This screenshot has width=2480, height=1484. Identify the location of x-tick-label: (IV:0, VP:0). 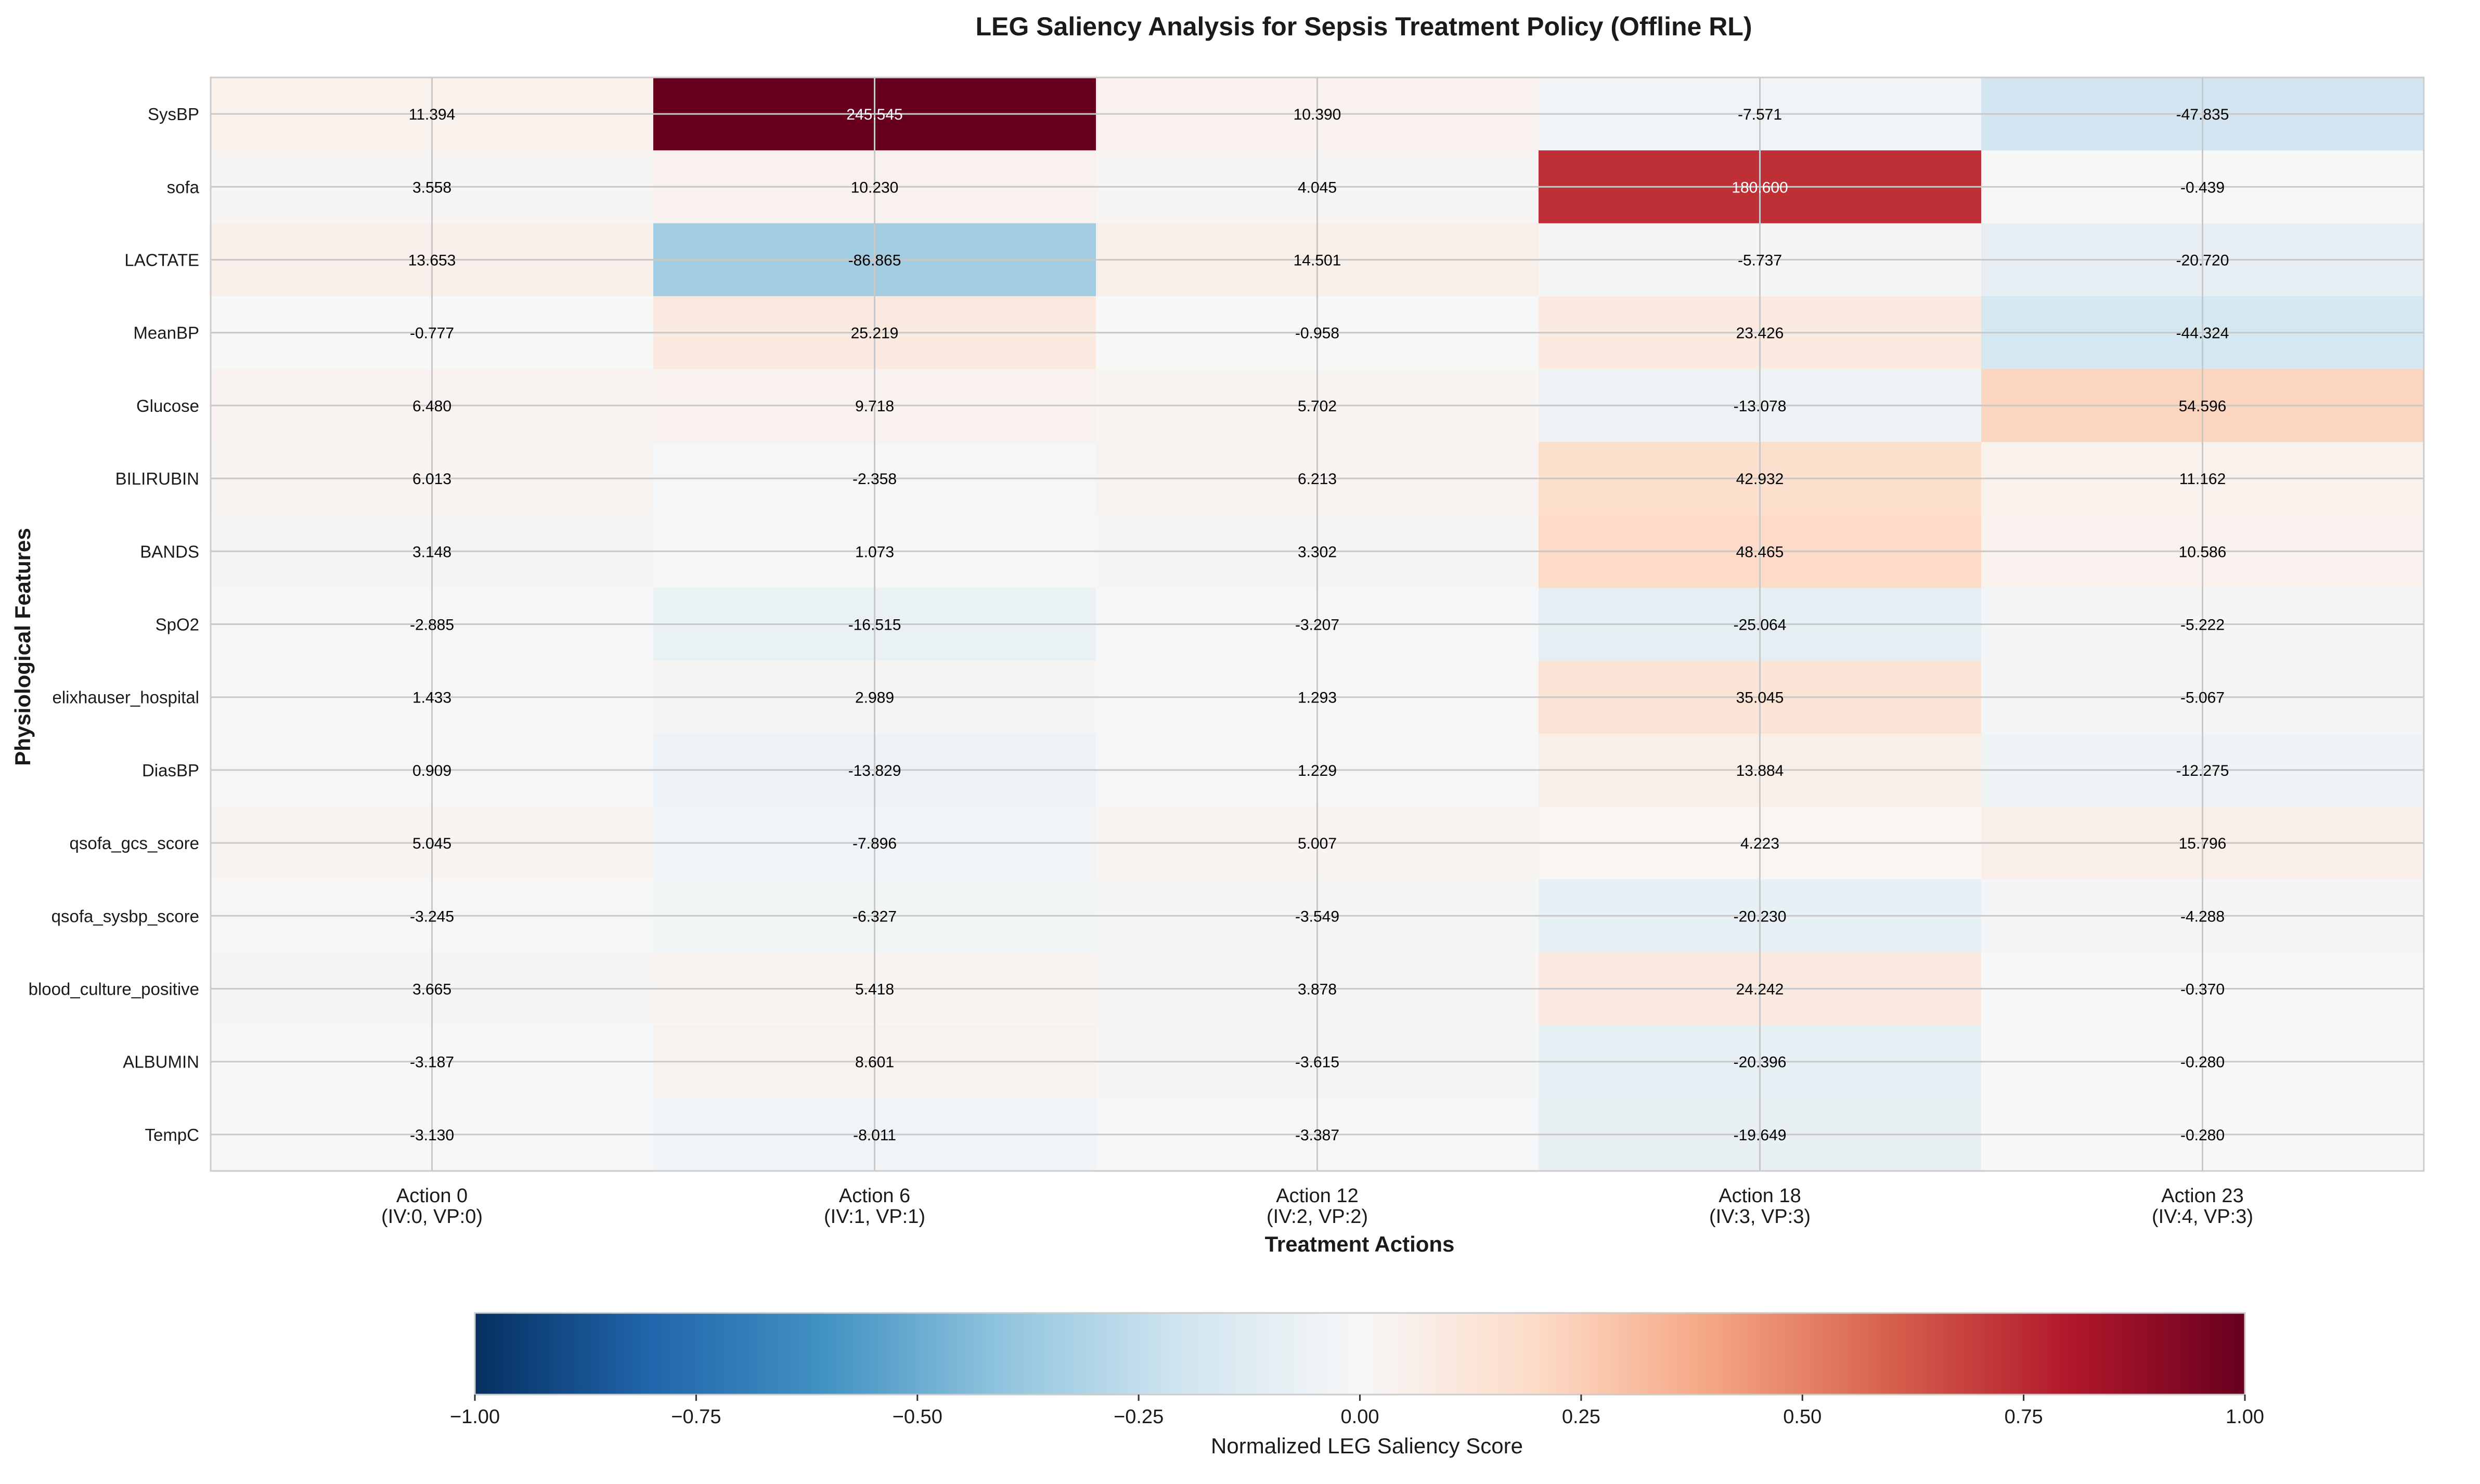
(432, 1217).